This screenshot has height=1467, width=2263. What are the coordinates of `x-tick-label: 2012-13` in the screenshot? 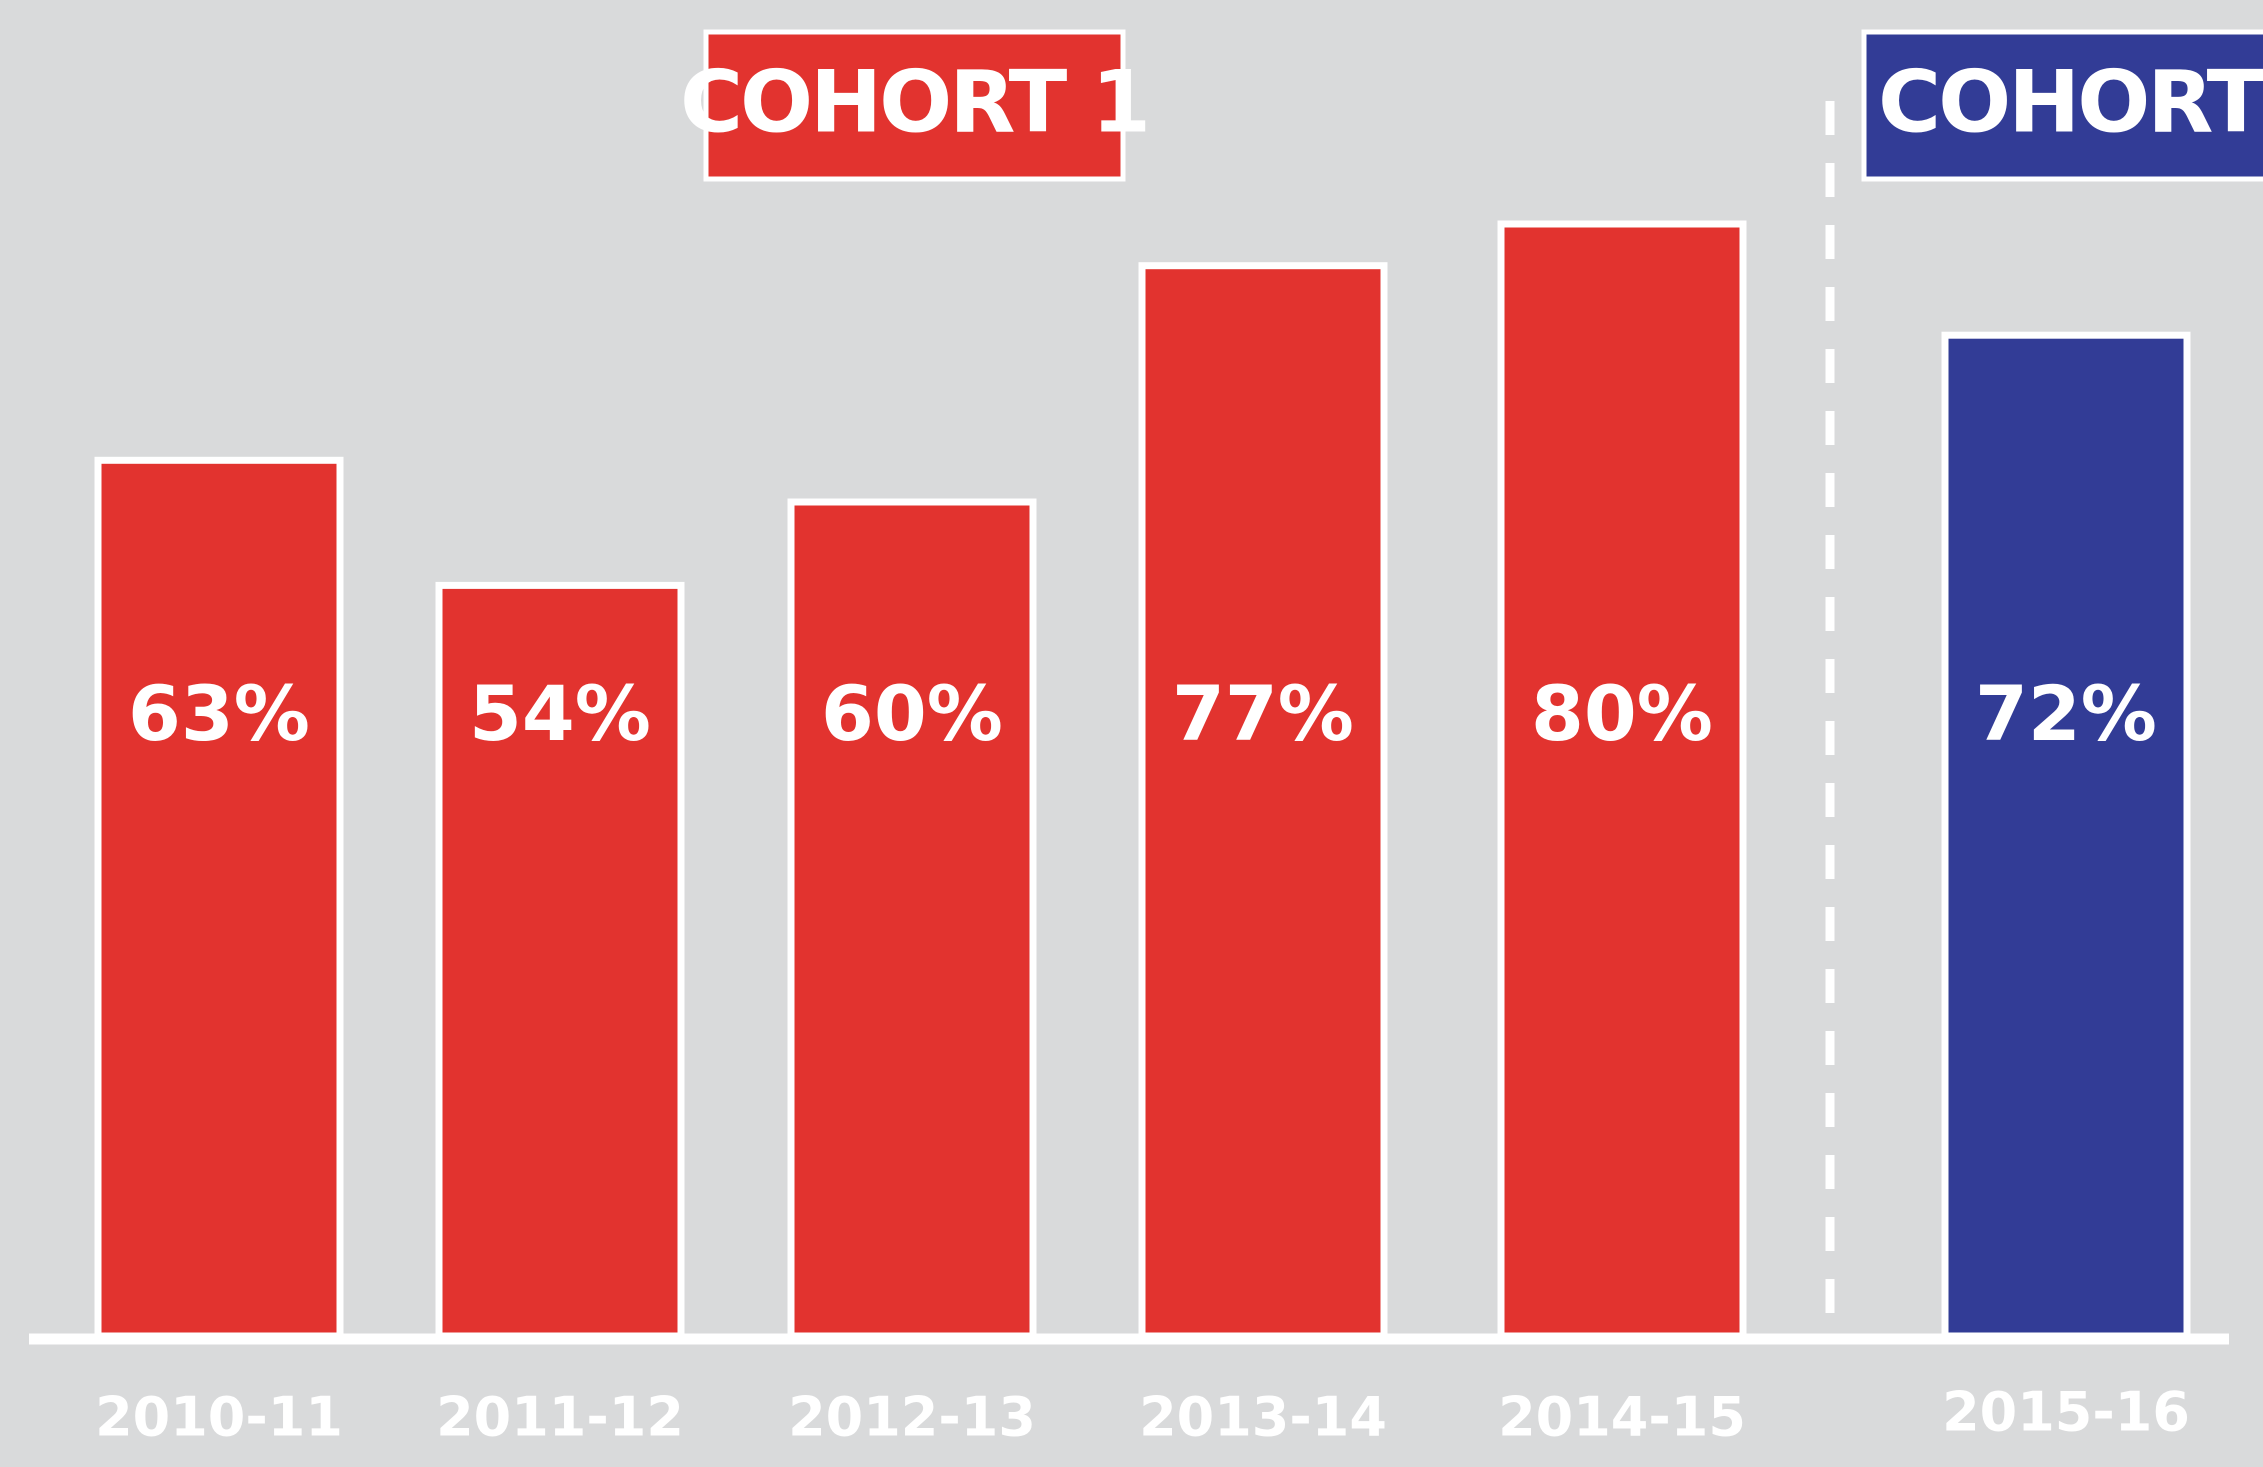 It's located at (912, 1417).